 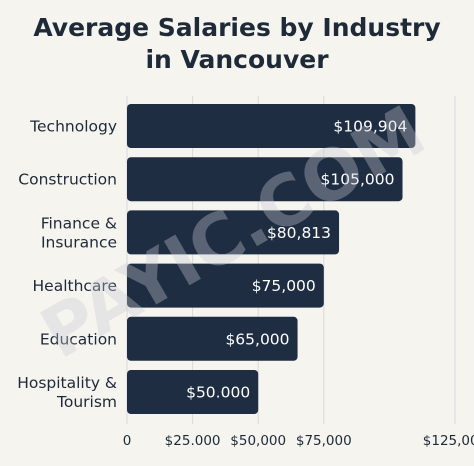 What do you see at coordinates (73, 127) in the screenshot?
I see `category-label: Technology` at bounding box center [73, 127].